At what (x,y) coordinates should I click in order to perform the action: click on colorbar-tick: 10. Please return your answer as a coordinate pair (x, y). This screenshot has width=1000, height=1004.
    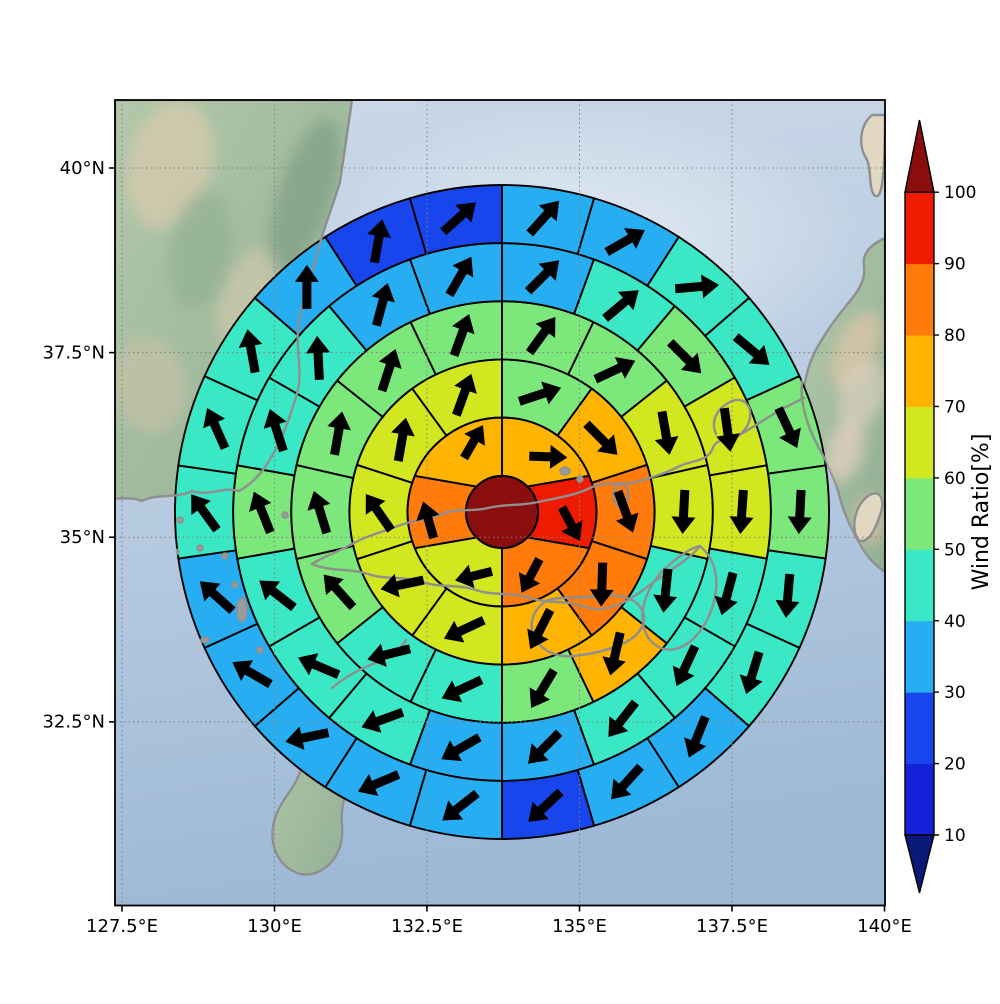
    Looking at the image, I should click on (955, 836).